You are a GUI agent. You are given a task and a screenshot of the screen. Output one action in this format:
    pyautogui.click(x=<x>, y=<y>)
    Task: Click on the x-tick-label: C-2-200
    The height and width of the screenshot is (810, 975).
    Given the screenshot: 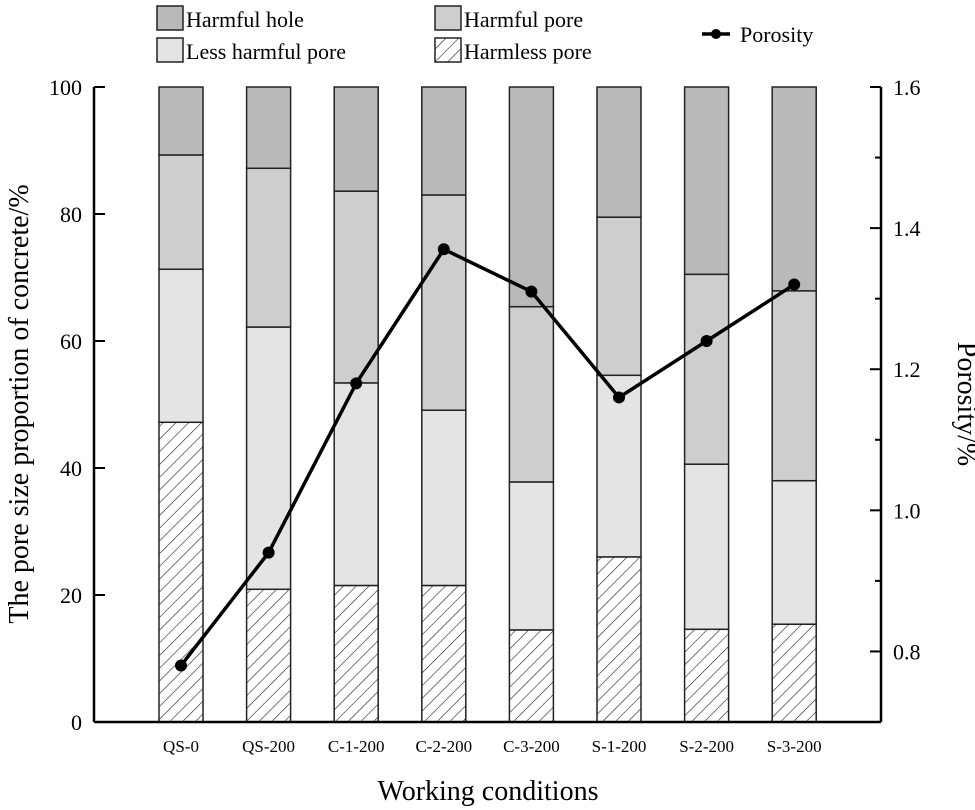 What is the action you would take?
    pyautogui.click(x=443, y=746)
    